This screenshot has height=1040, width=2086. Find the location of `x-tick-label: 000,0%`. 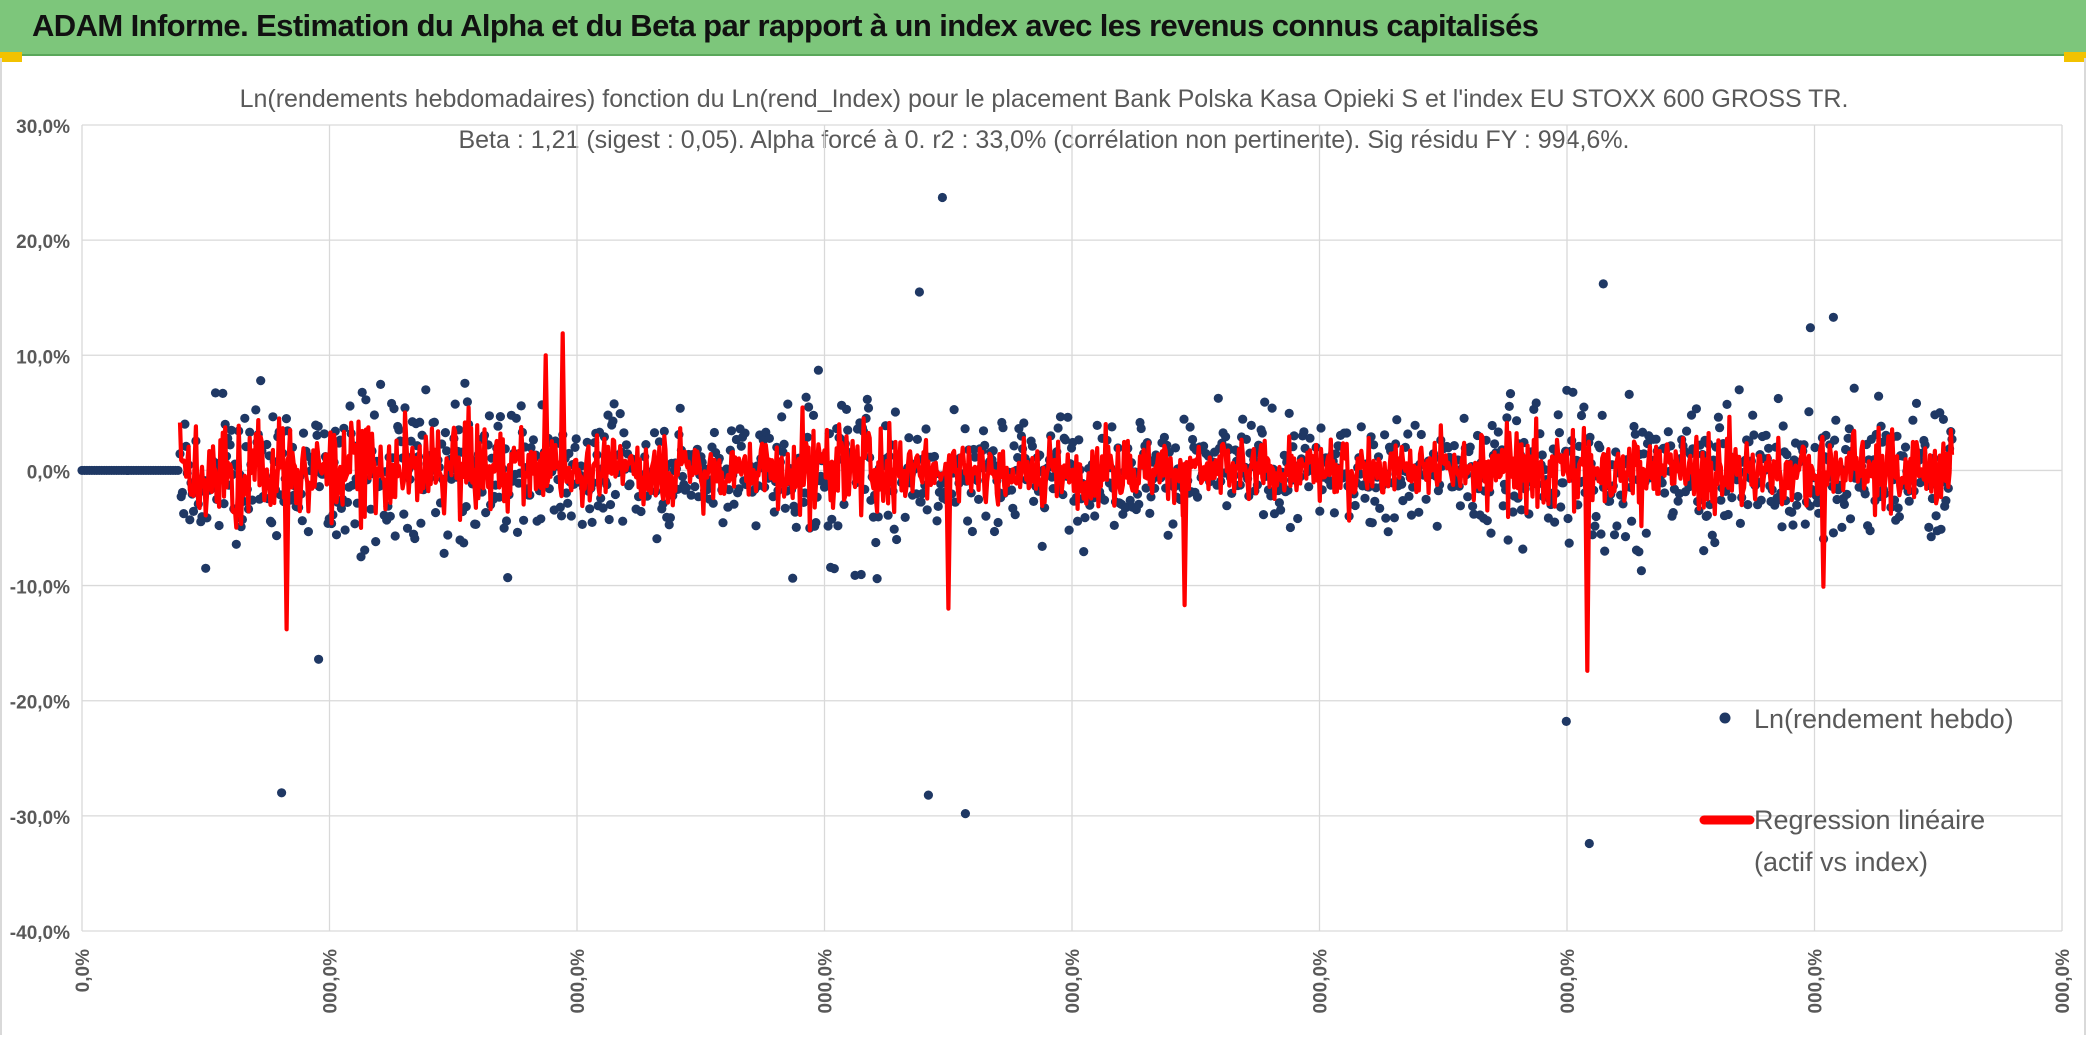

x-tick-label: 000,0% is located at coordinates (1321, 981).